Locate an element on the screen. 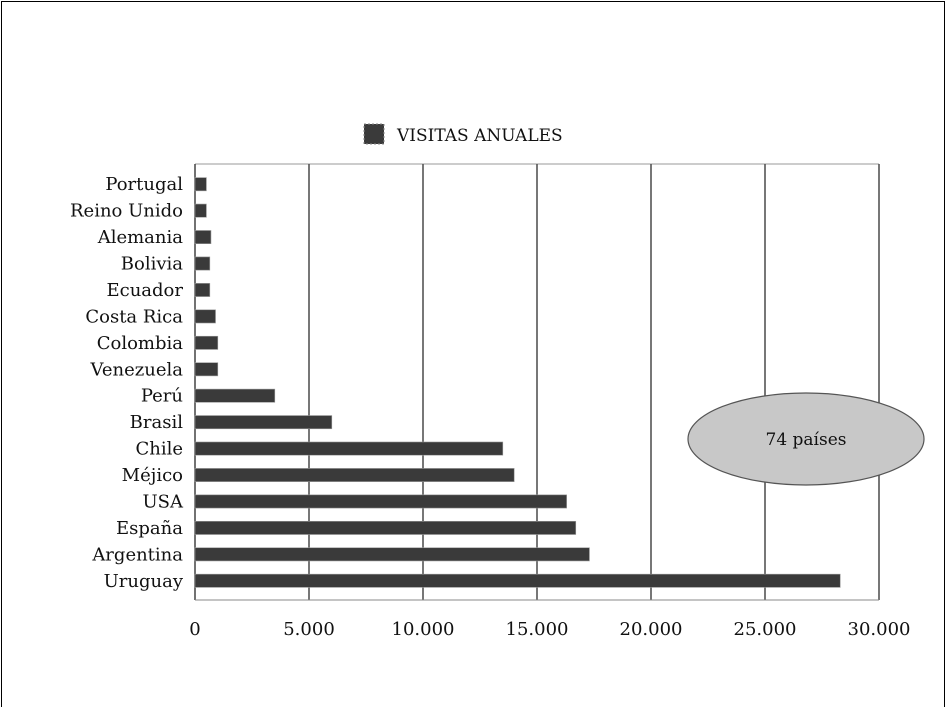 The height and width of the screenshot is (708, 947). category-label: Bolivia is located at coordinates (152, 264).